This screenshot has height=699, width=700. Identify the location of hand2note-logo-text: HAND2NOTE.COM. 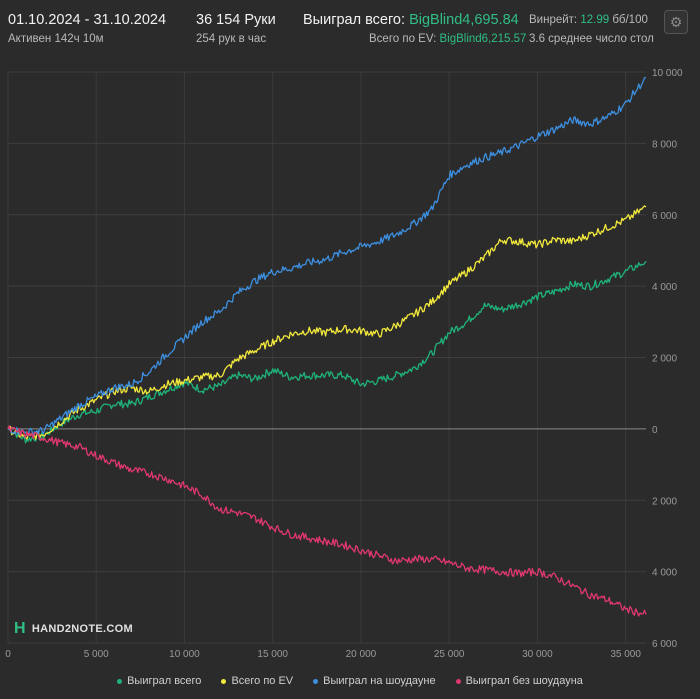
(82, 629).